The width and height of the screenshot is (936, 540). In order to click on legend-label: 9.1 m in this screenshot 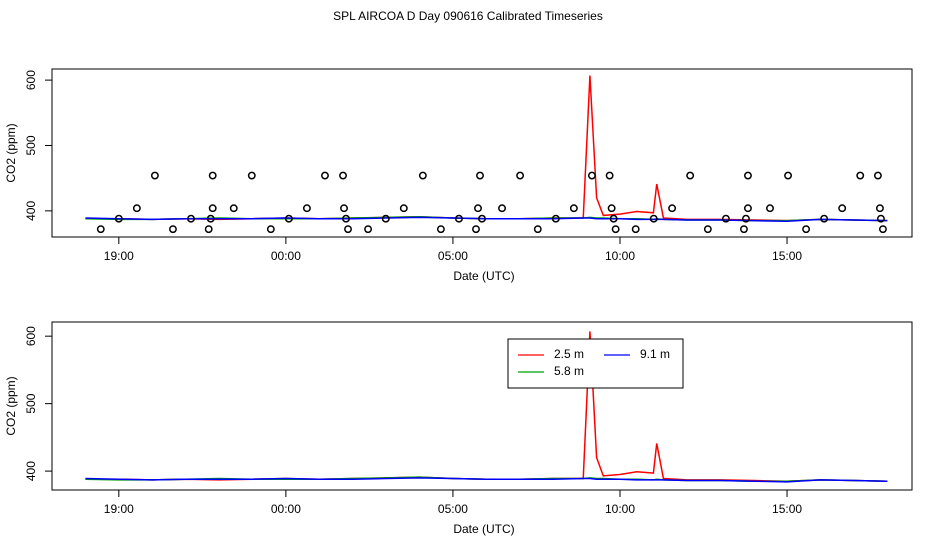, I will do `click(655, 354)`.